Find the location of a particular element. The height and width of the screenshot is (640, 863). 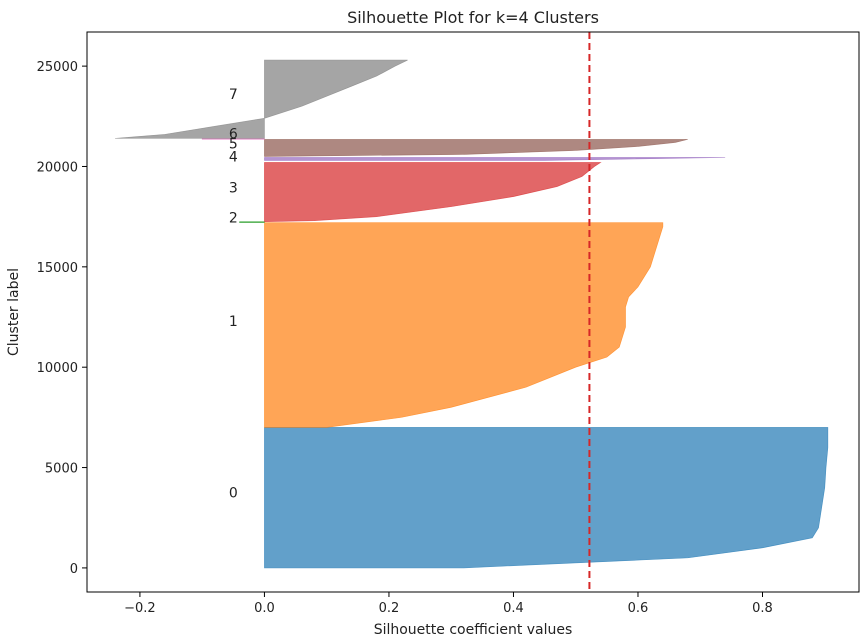

y-axis-ticks: 0 5000 10000 15000 20000 25000 is located at coordinates (62, 318).